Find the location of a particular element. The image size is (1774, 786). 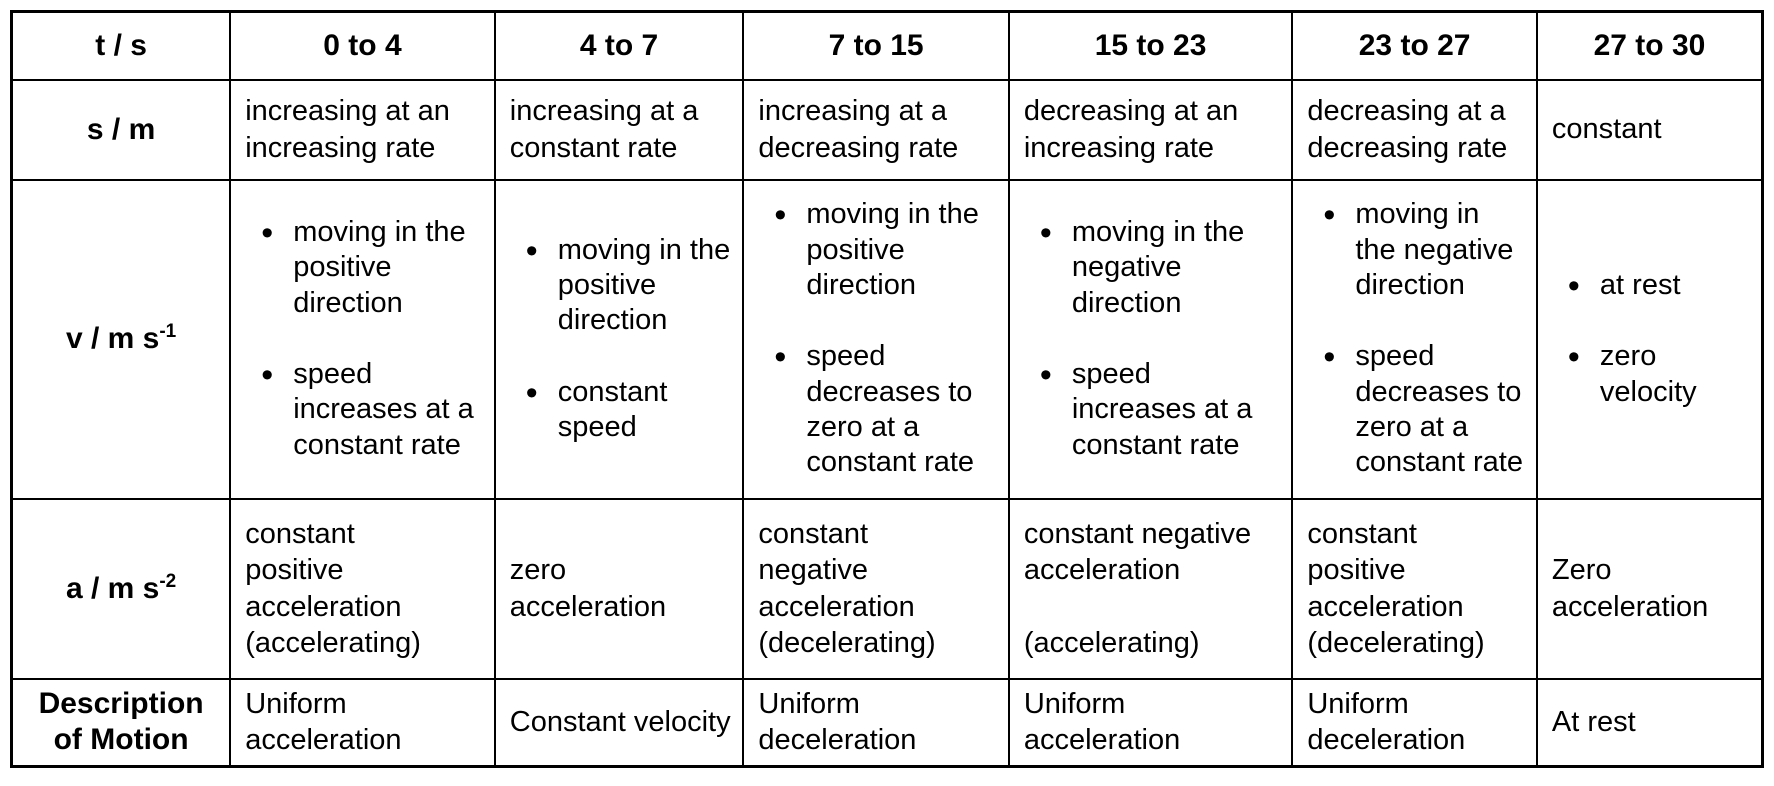

description-cell-0-4: Uniform acceleration is located at coordinates (362, 722).